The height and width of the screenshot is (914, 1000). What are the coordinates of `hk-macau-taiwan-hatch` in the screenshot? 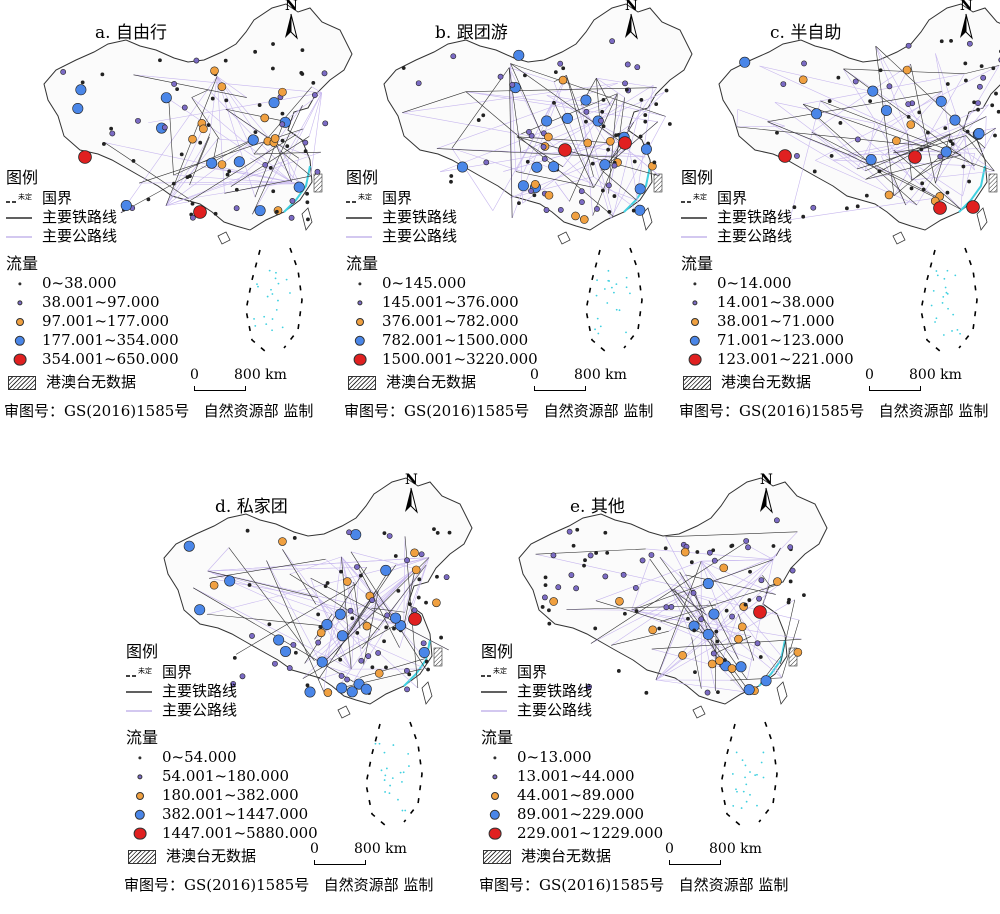 It's located at (318, 183).